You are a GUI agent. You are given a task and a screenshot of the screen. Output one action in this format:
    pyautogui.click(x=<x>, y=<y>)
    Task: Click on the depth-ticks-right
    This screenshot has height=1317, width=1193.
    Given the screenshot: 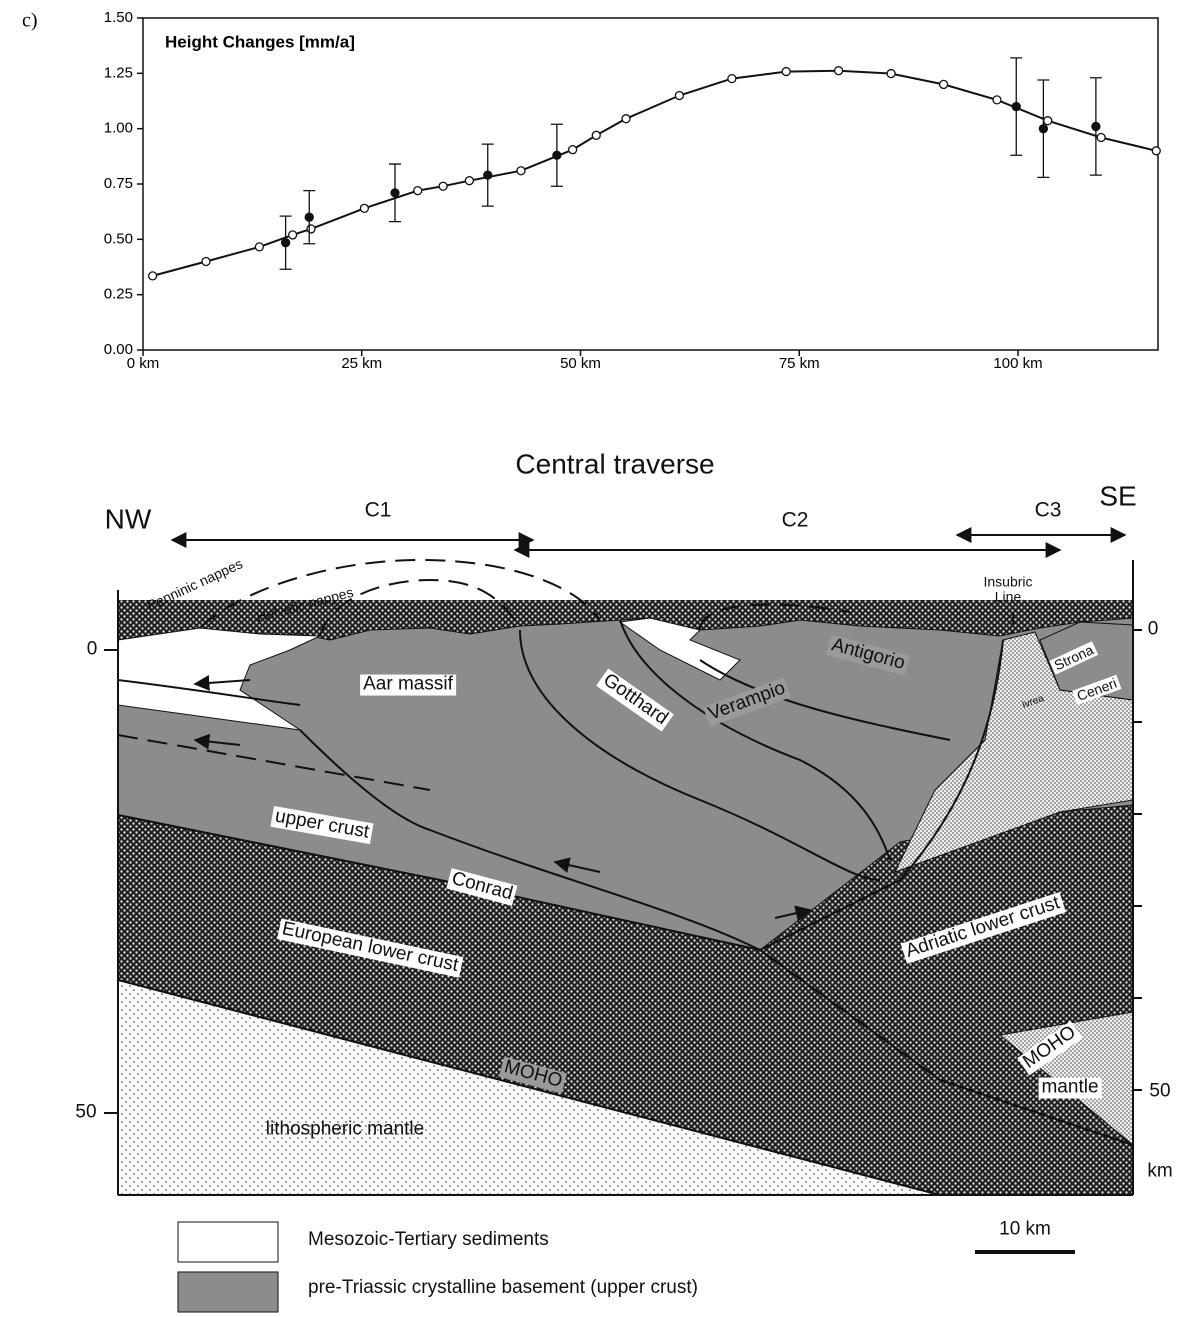 What is the action you would take?
    pyautogui.click(x=1137, y=860)
    